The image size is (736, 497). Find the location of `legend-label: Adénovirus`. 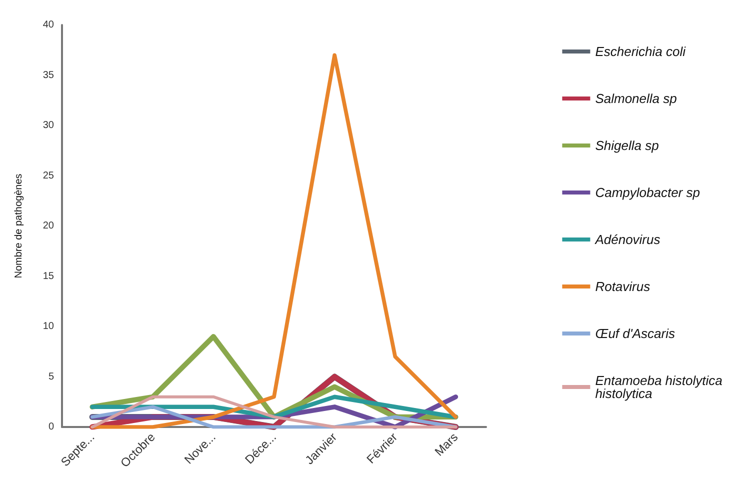

legend-label: Adénovirus is located at coordinates (627, 239).